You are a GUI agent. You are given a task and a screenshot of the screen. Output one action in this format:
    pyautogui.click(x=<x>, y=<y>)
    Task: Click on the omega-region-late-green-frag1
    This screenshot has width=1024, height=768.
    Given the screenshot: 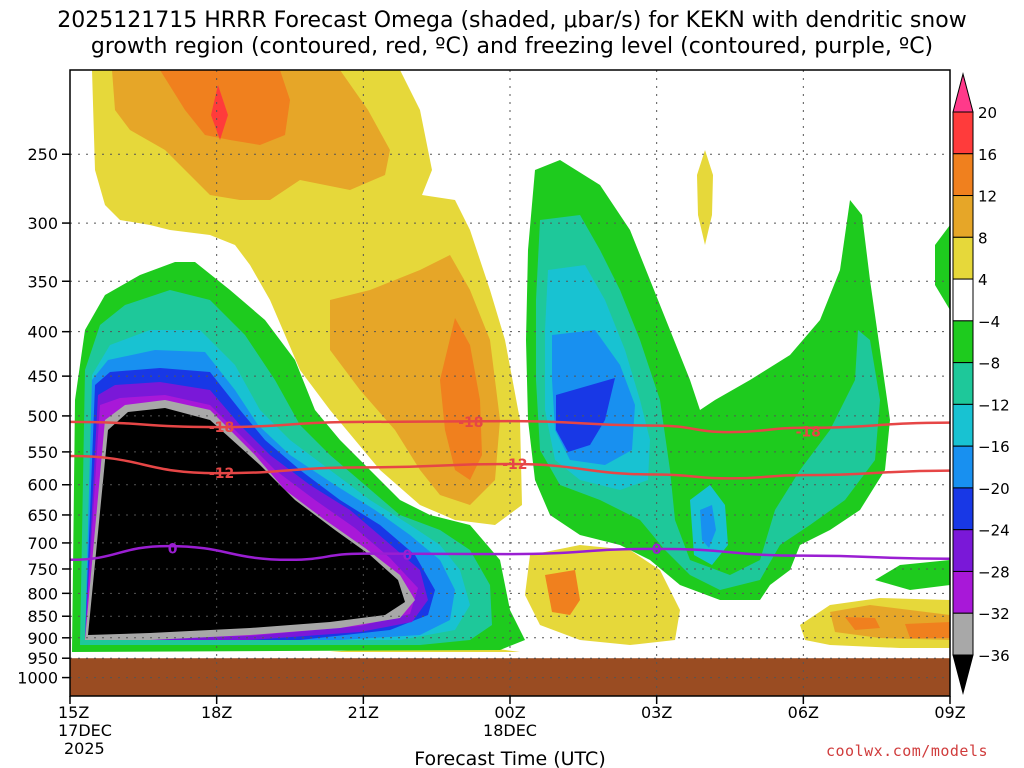 What is the action you would take?
    pyautogui.click(x=912, y=575)
    